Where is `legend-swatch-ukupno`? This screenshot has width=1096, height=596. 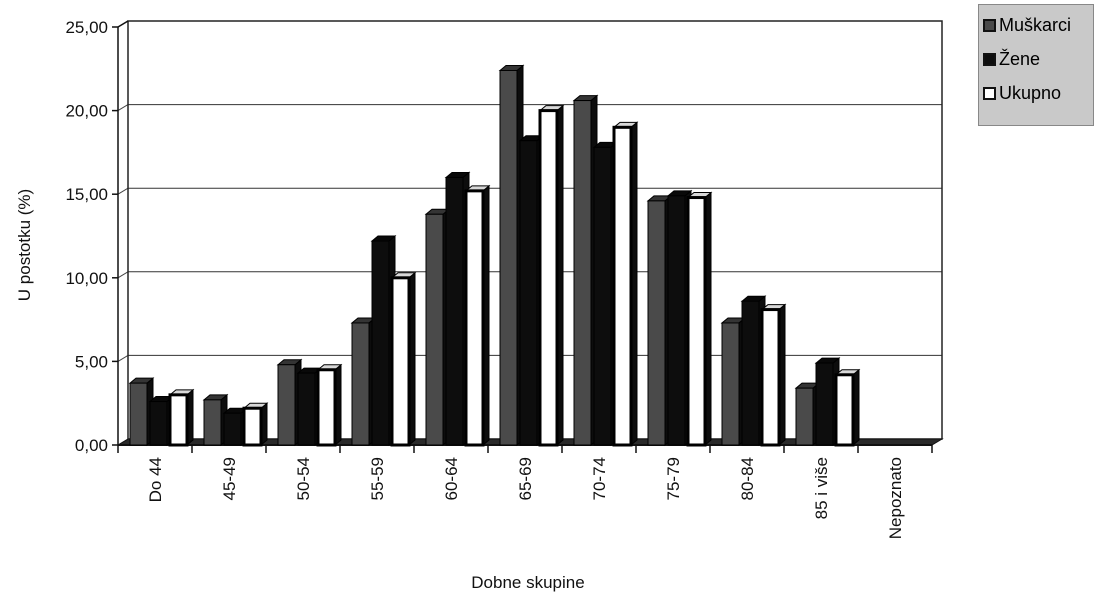
legend-swatch-ukupno is located at coordinates (989, 93).